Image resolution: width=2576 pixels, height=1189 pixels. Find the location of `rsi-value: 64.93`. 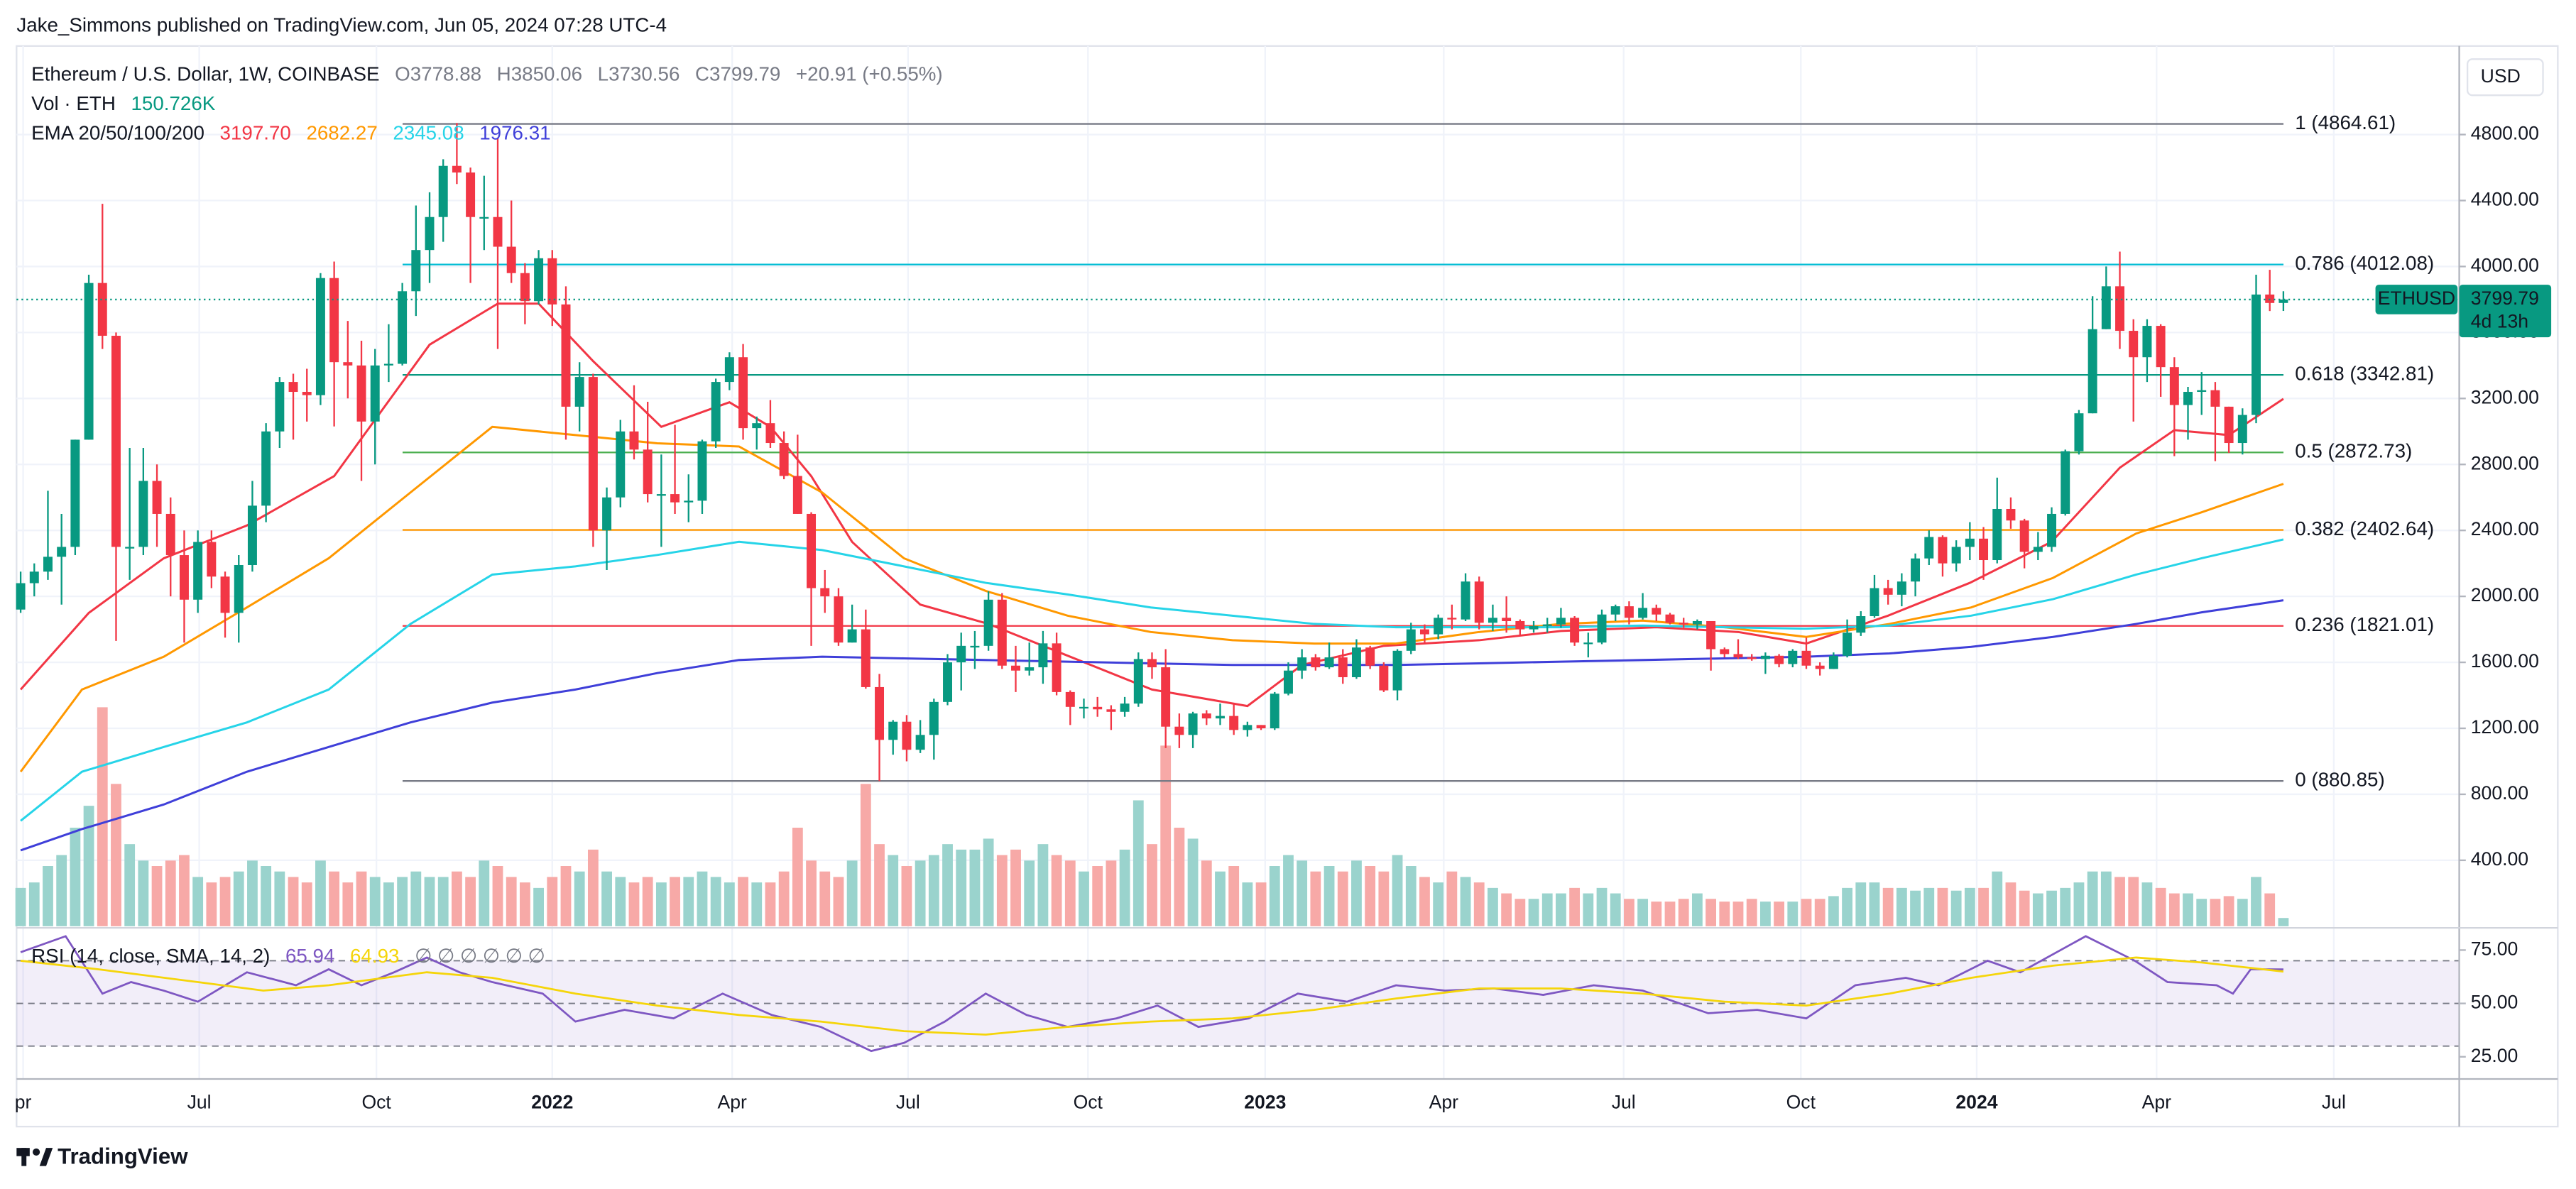

rsi-value: 64.93 is located at coordinates (374, 956).